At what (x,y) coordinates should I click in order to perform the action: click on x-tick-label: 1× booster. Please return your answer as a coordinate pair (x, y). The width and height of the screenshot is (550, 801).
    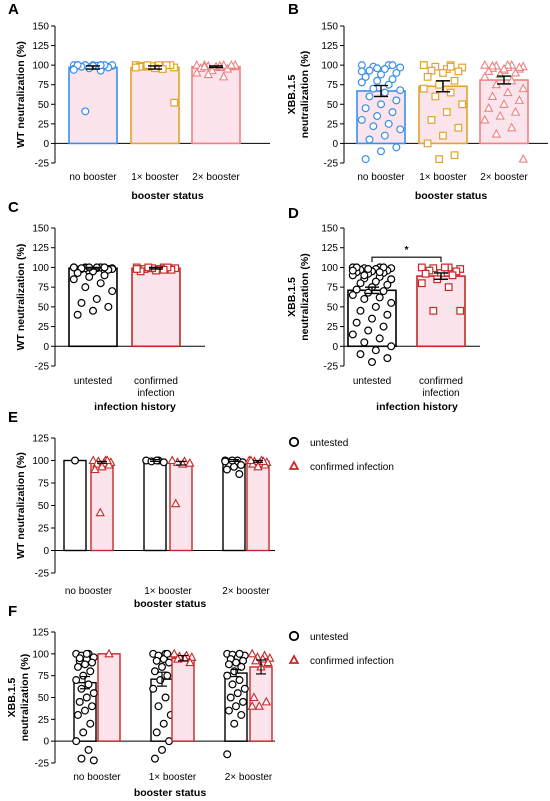
    Looking at the image, I should click on (173, 777).